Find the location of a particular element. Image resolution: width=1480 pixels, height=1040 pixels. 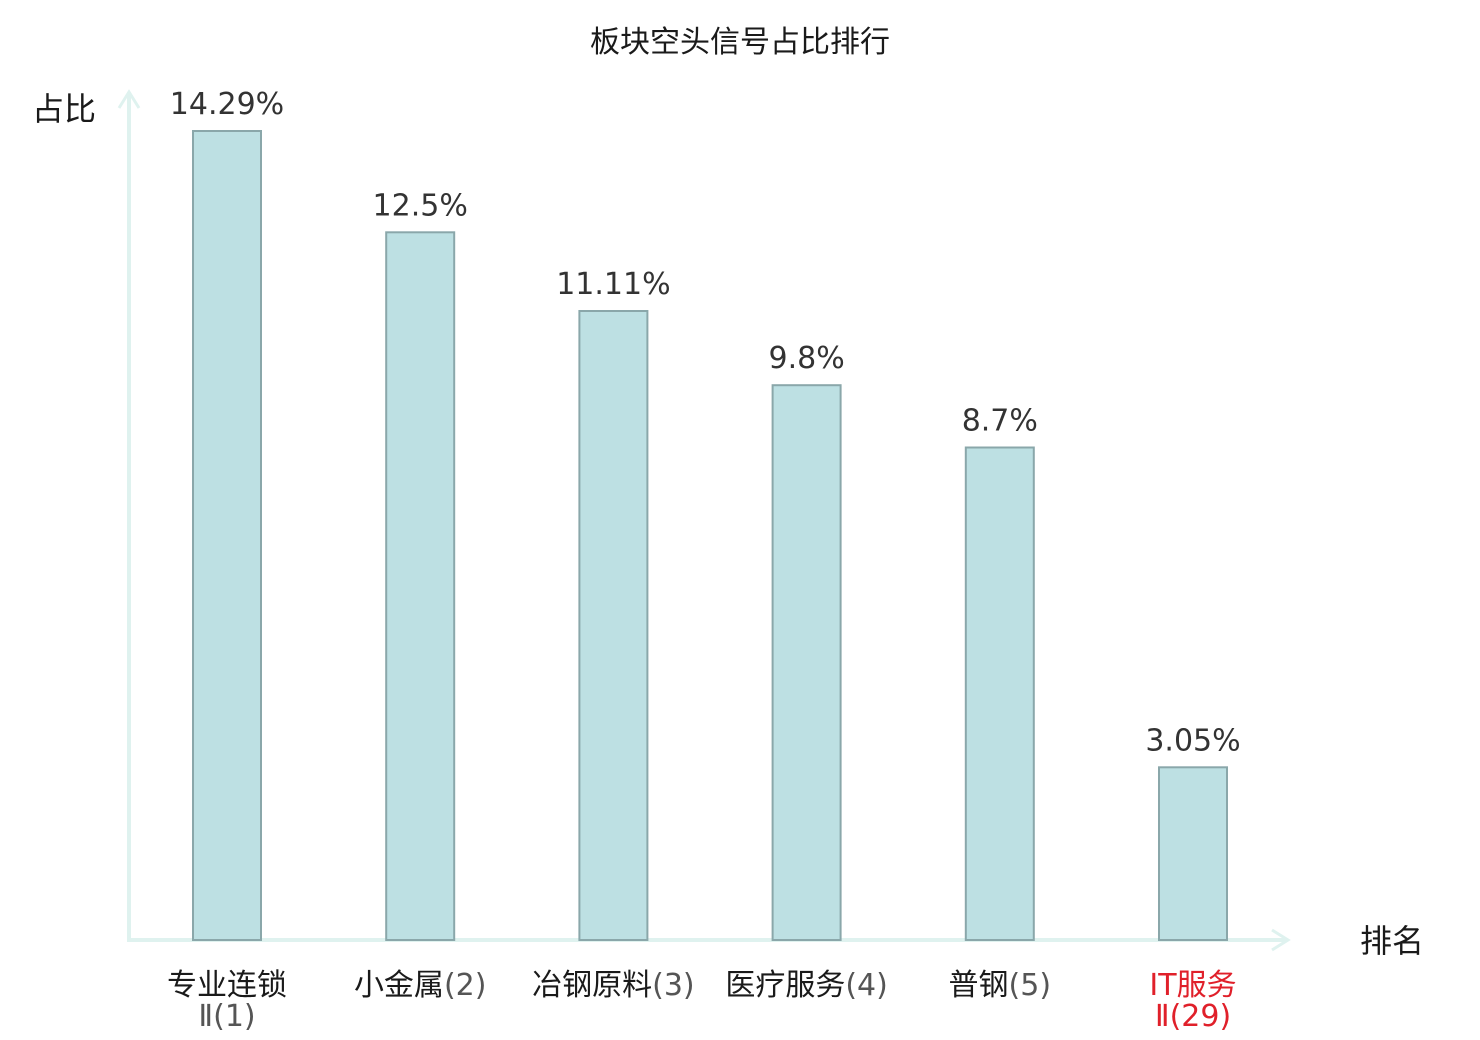

y-axis-label: 占比 is located at coordinates (64, 109).